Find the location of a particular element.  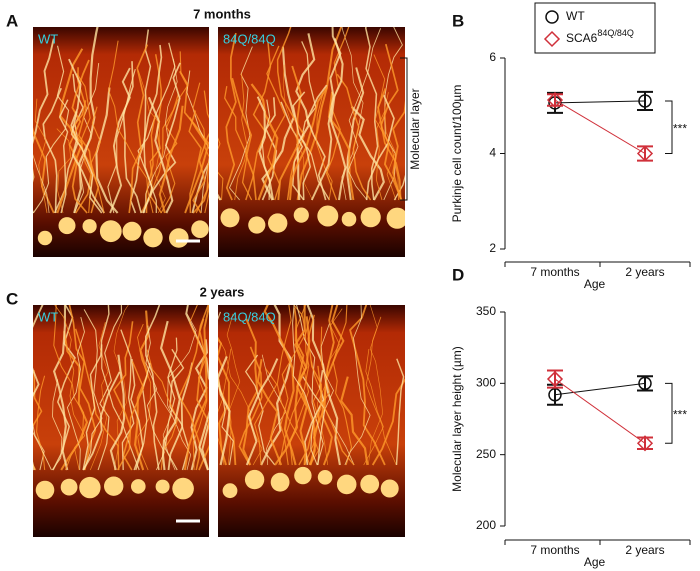

y-tick-label: 4 is located at coordinates (492, 153).